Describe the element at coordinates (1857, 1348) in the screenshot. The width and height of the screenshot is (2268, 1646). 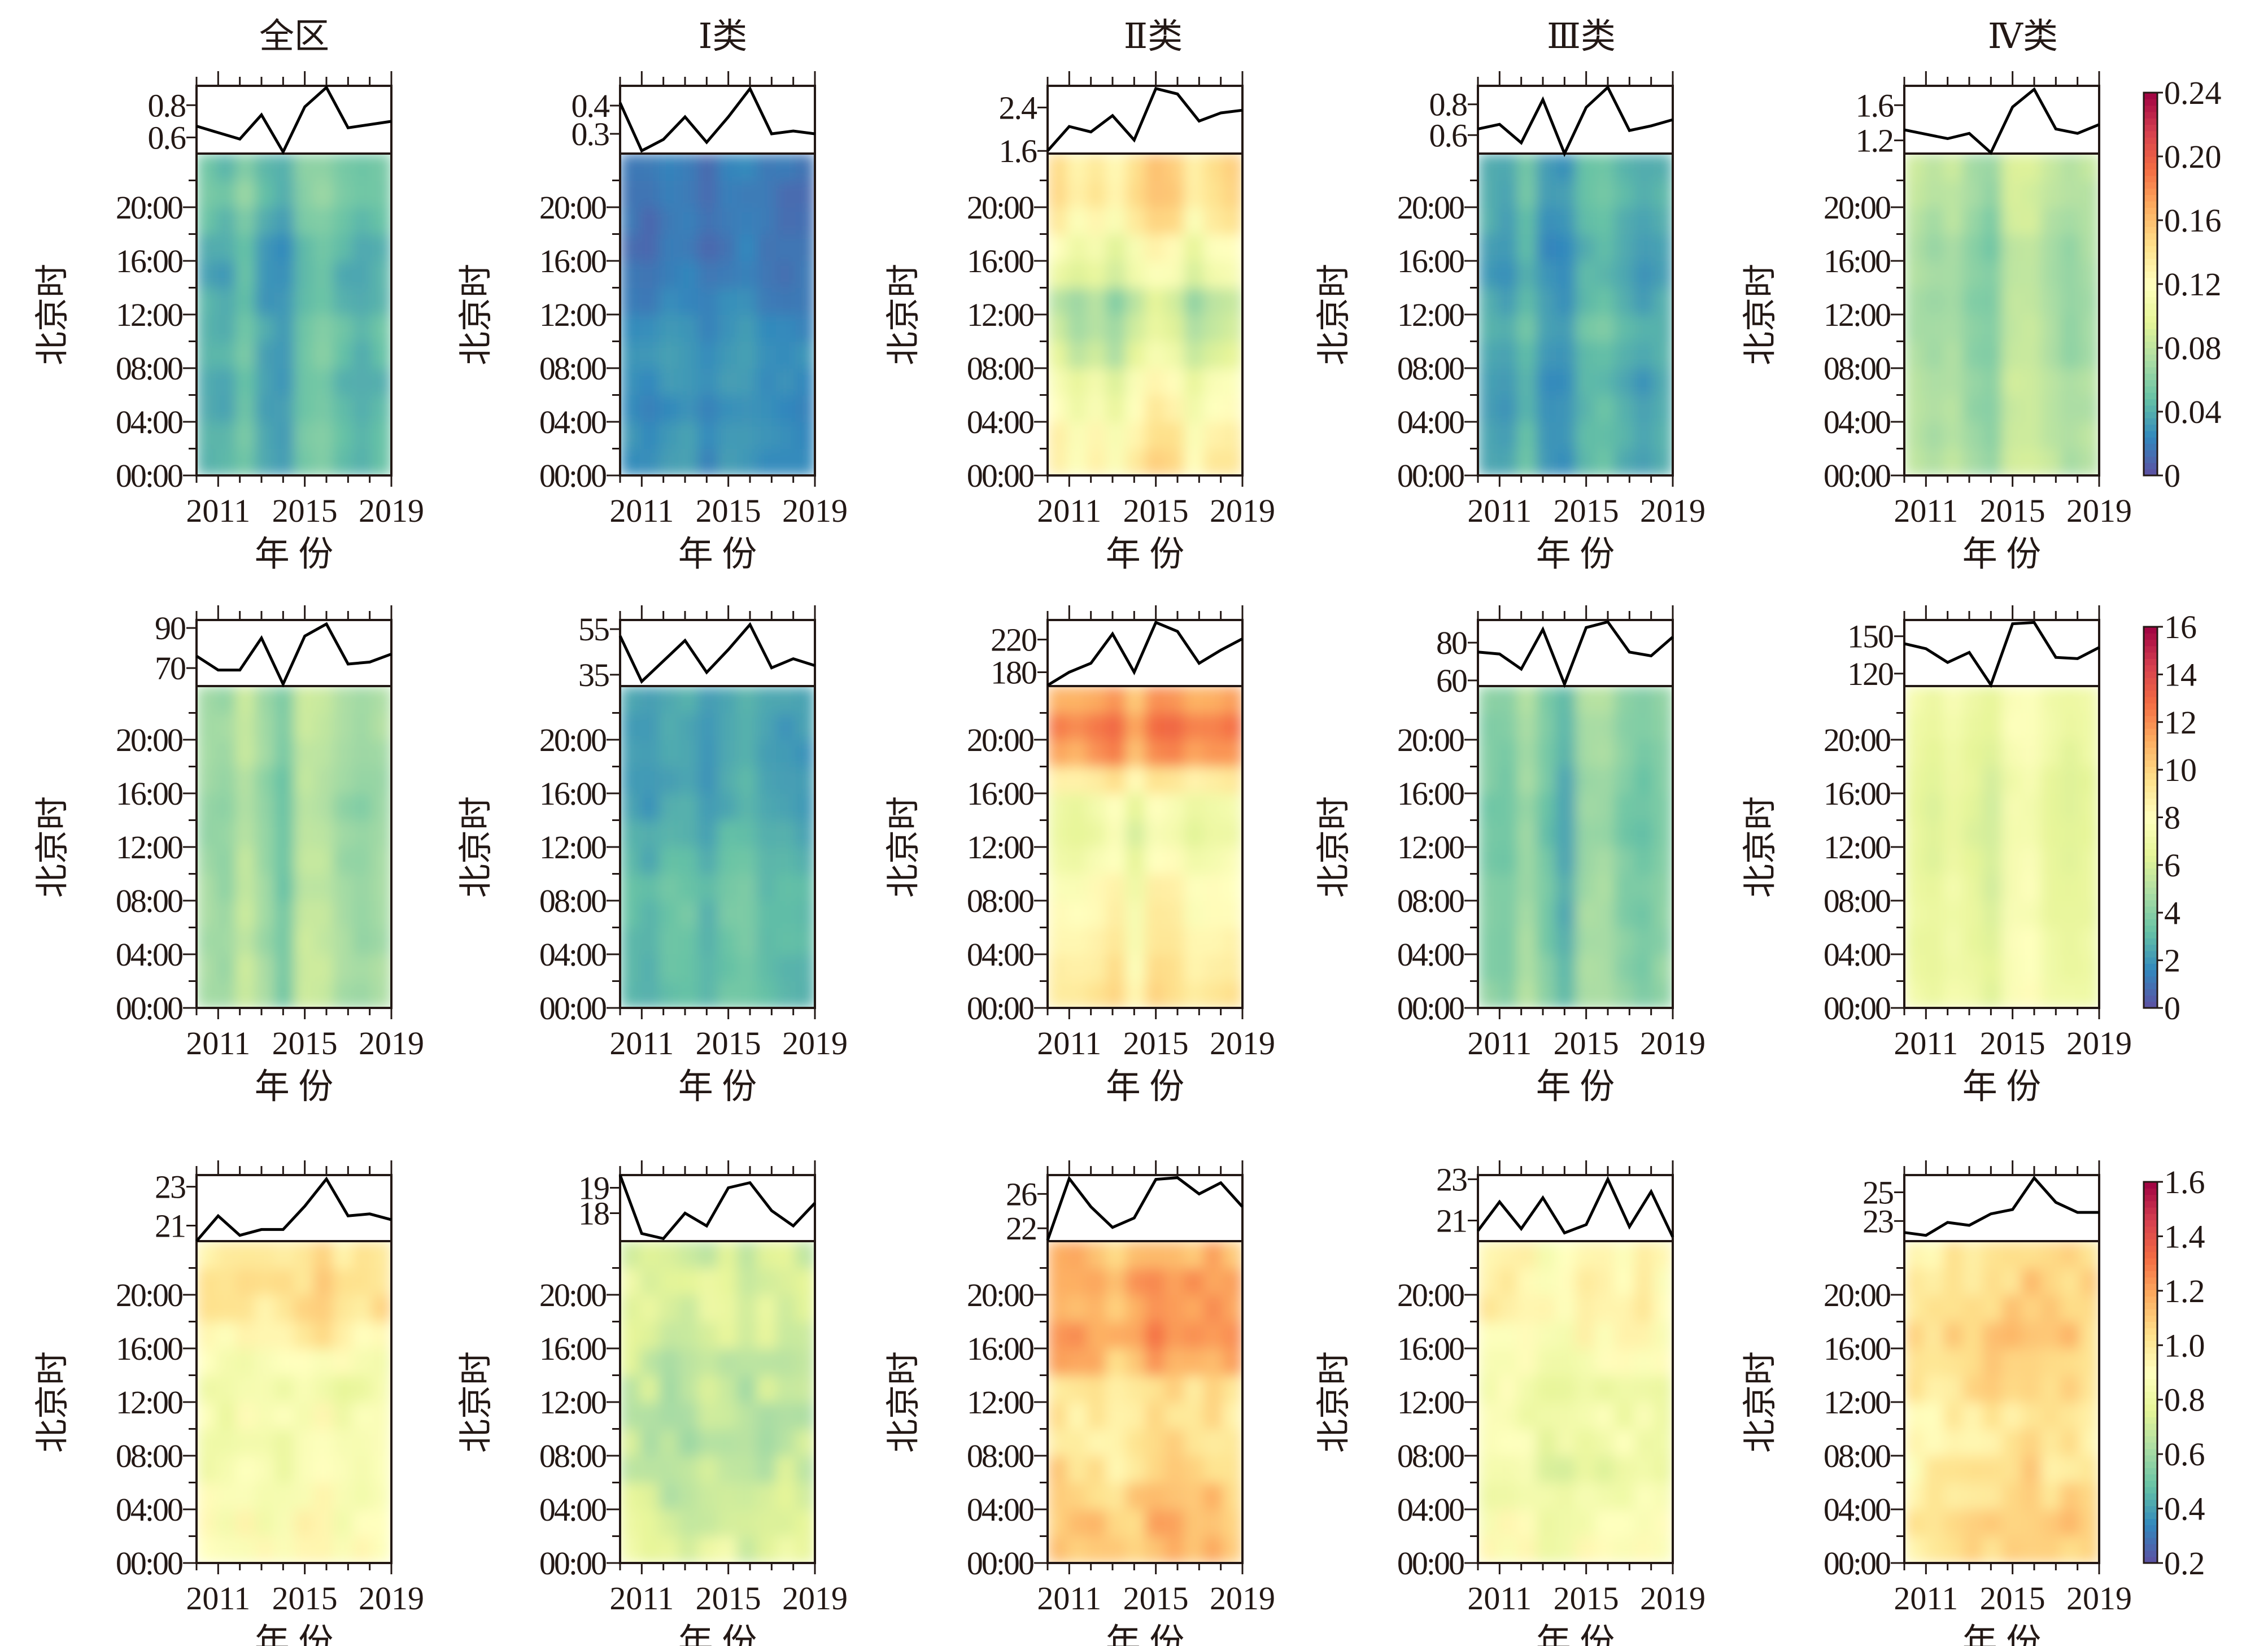
I see `y-tick-label: 16:00` at that location.